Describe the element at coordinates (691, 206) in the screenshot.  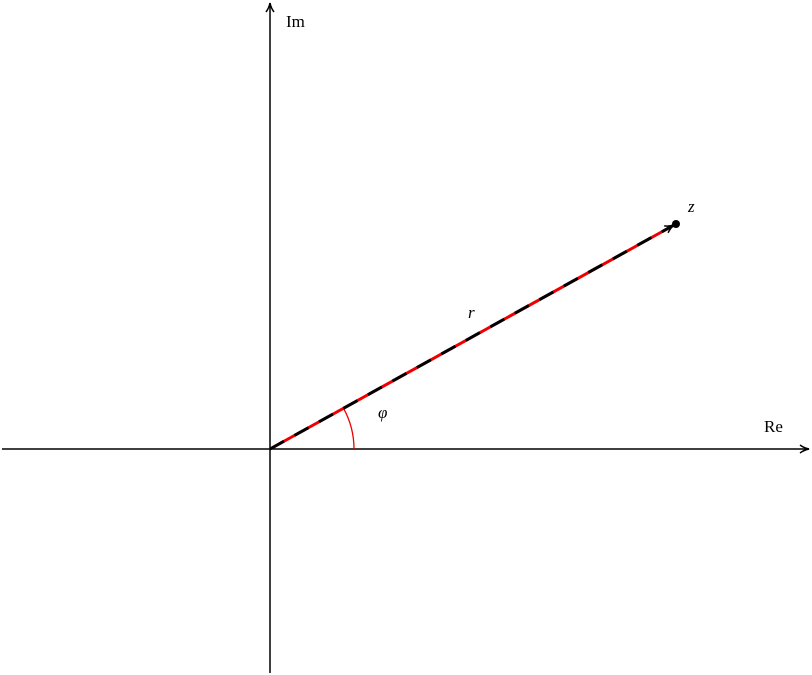
I see `point-label: z` at that location.